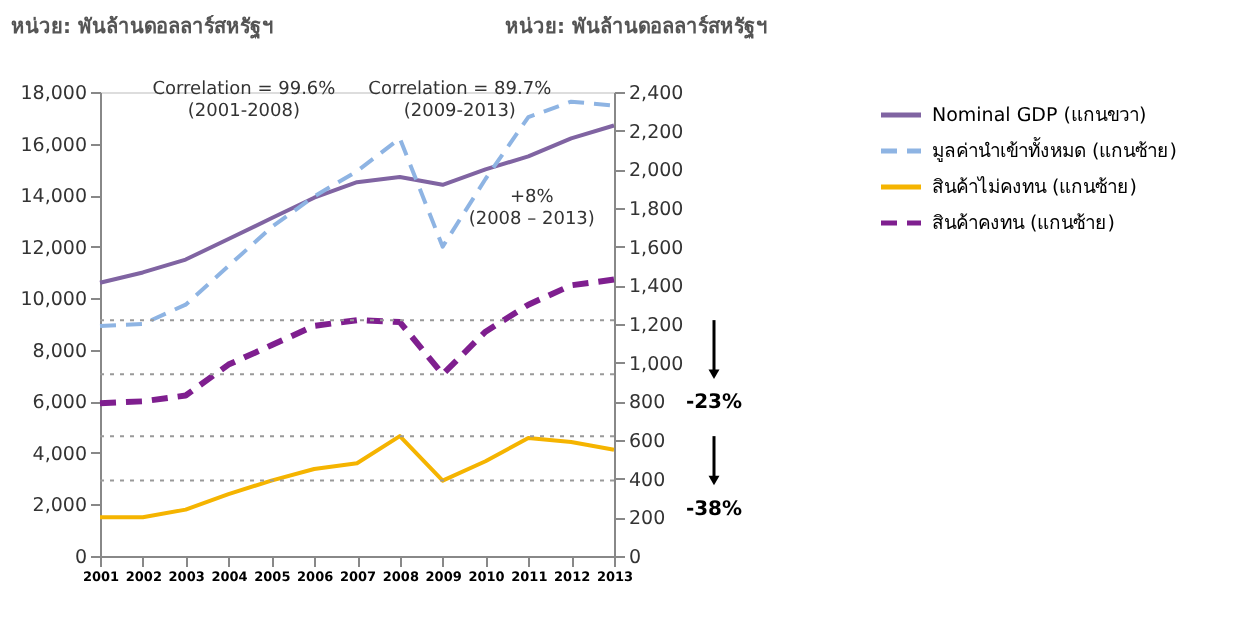 This screenshot has width=1240, height=640. I want to click on y2-tick-label: 2,400, so click(656, 94).